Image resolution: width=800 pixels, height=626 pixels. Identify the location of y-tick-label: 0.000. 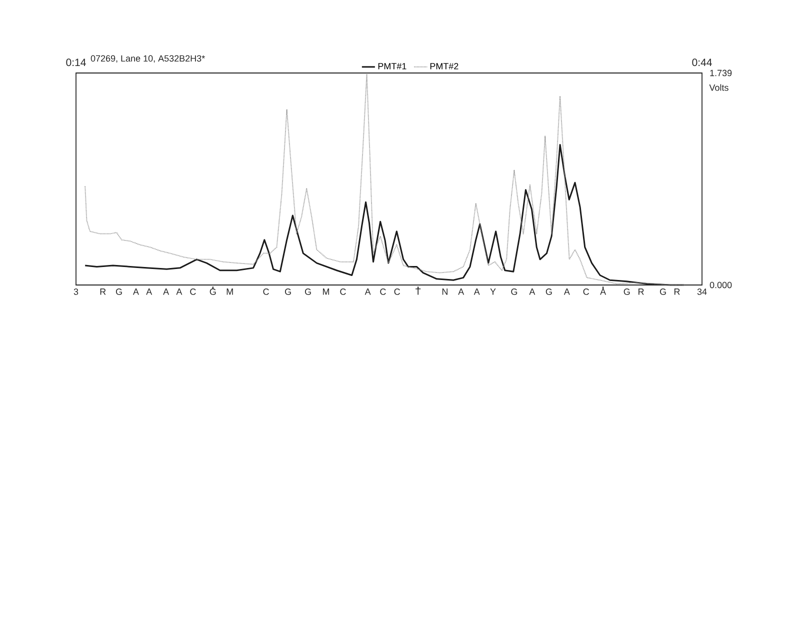
(721, 285).